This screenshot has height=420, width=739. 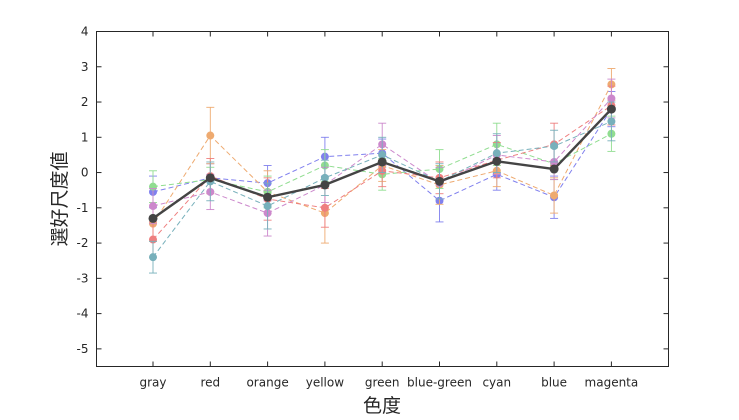 I want to click on y-tick-label: 4, so click(x=85, y=32).